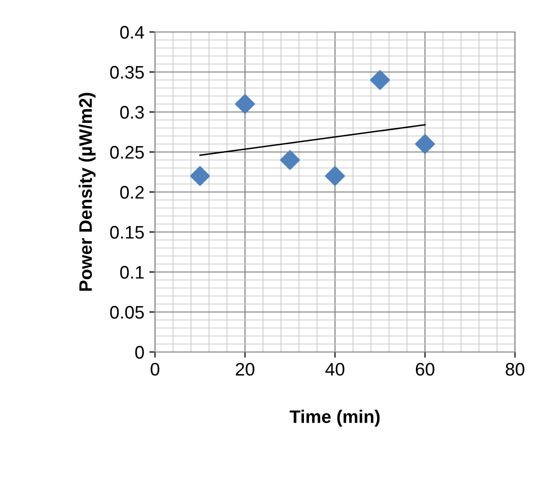 Image resolution: width=551 pixels, height=494 pixels. Describe the element at coordinates (127, 312) in the screenshot. I see `y-tick-label: 0.05` at that location.